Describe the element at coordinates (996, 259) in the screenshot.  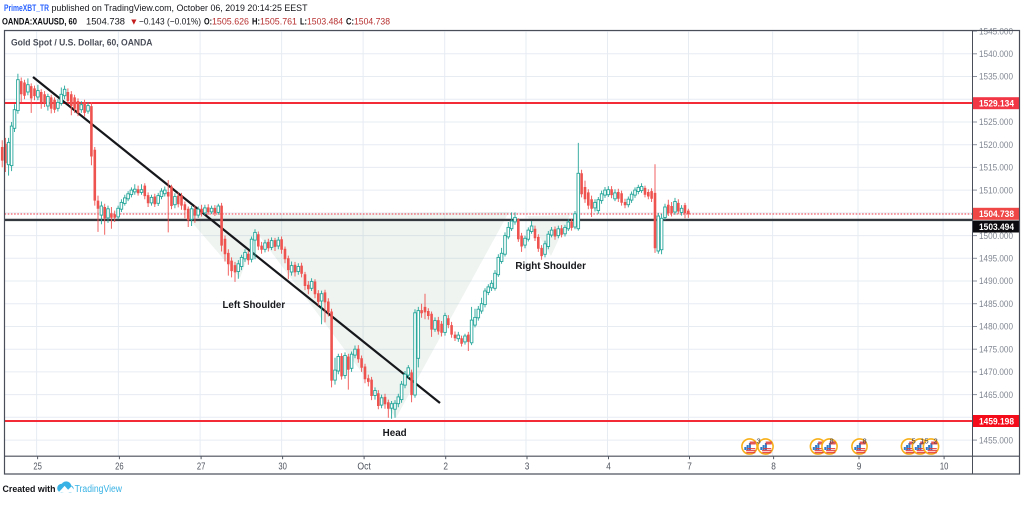
I see `svg-text: 1495.000` at that location.